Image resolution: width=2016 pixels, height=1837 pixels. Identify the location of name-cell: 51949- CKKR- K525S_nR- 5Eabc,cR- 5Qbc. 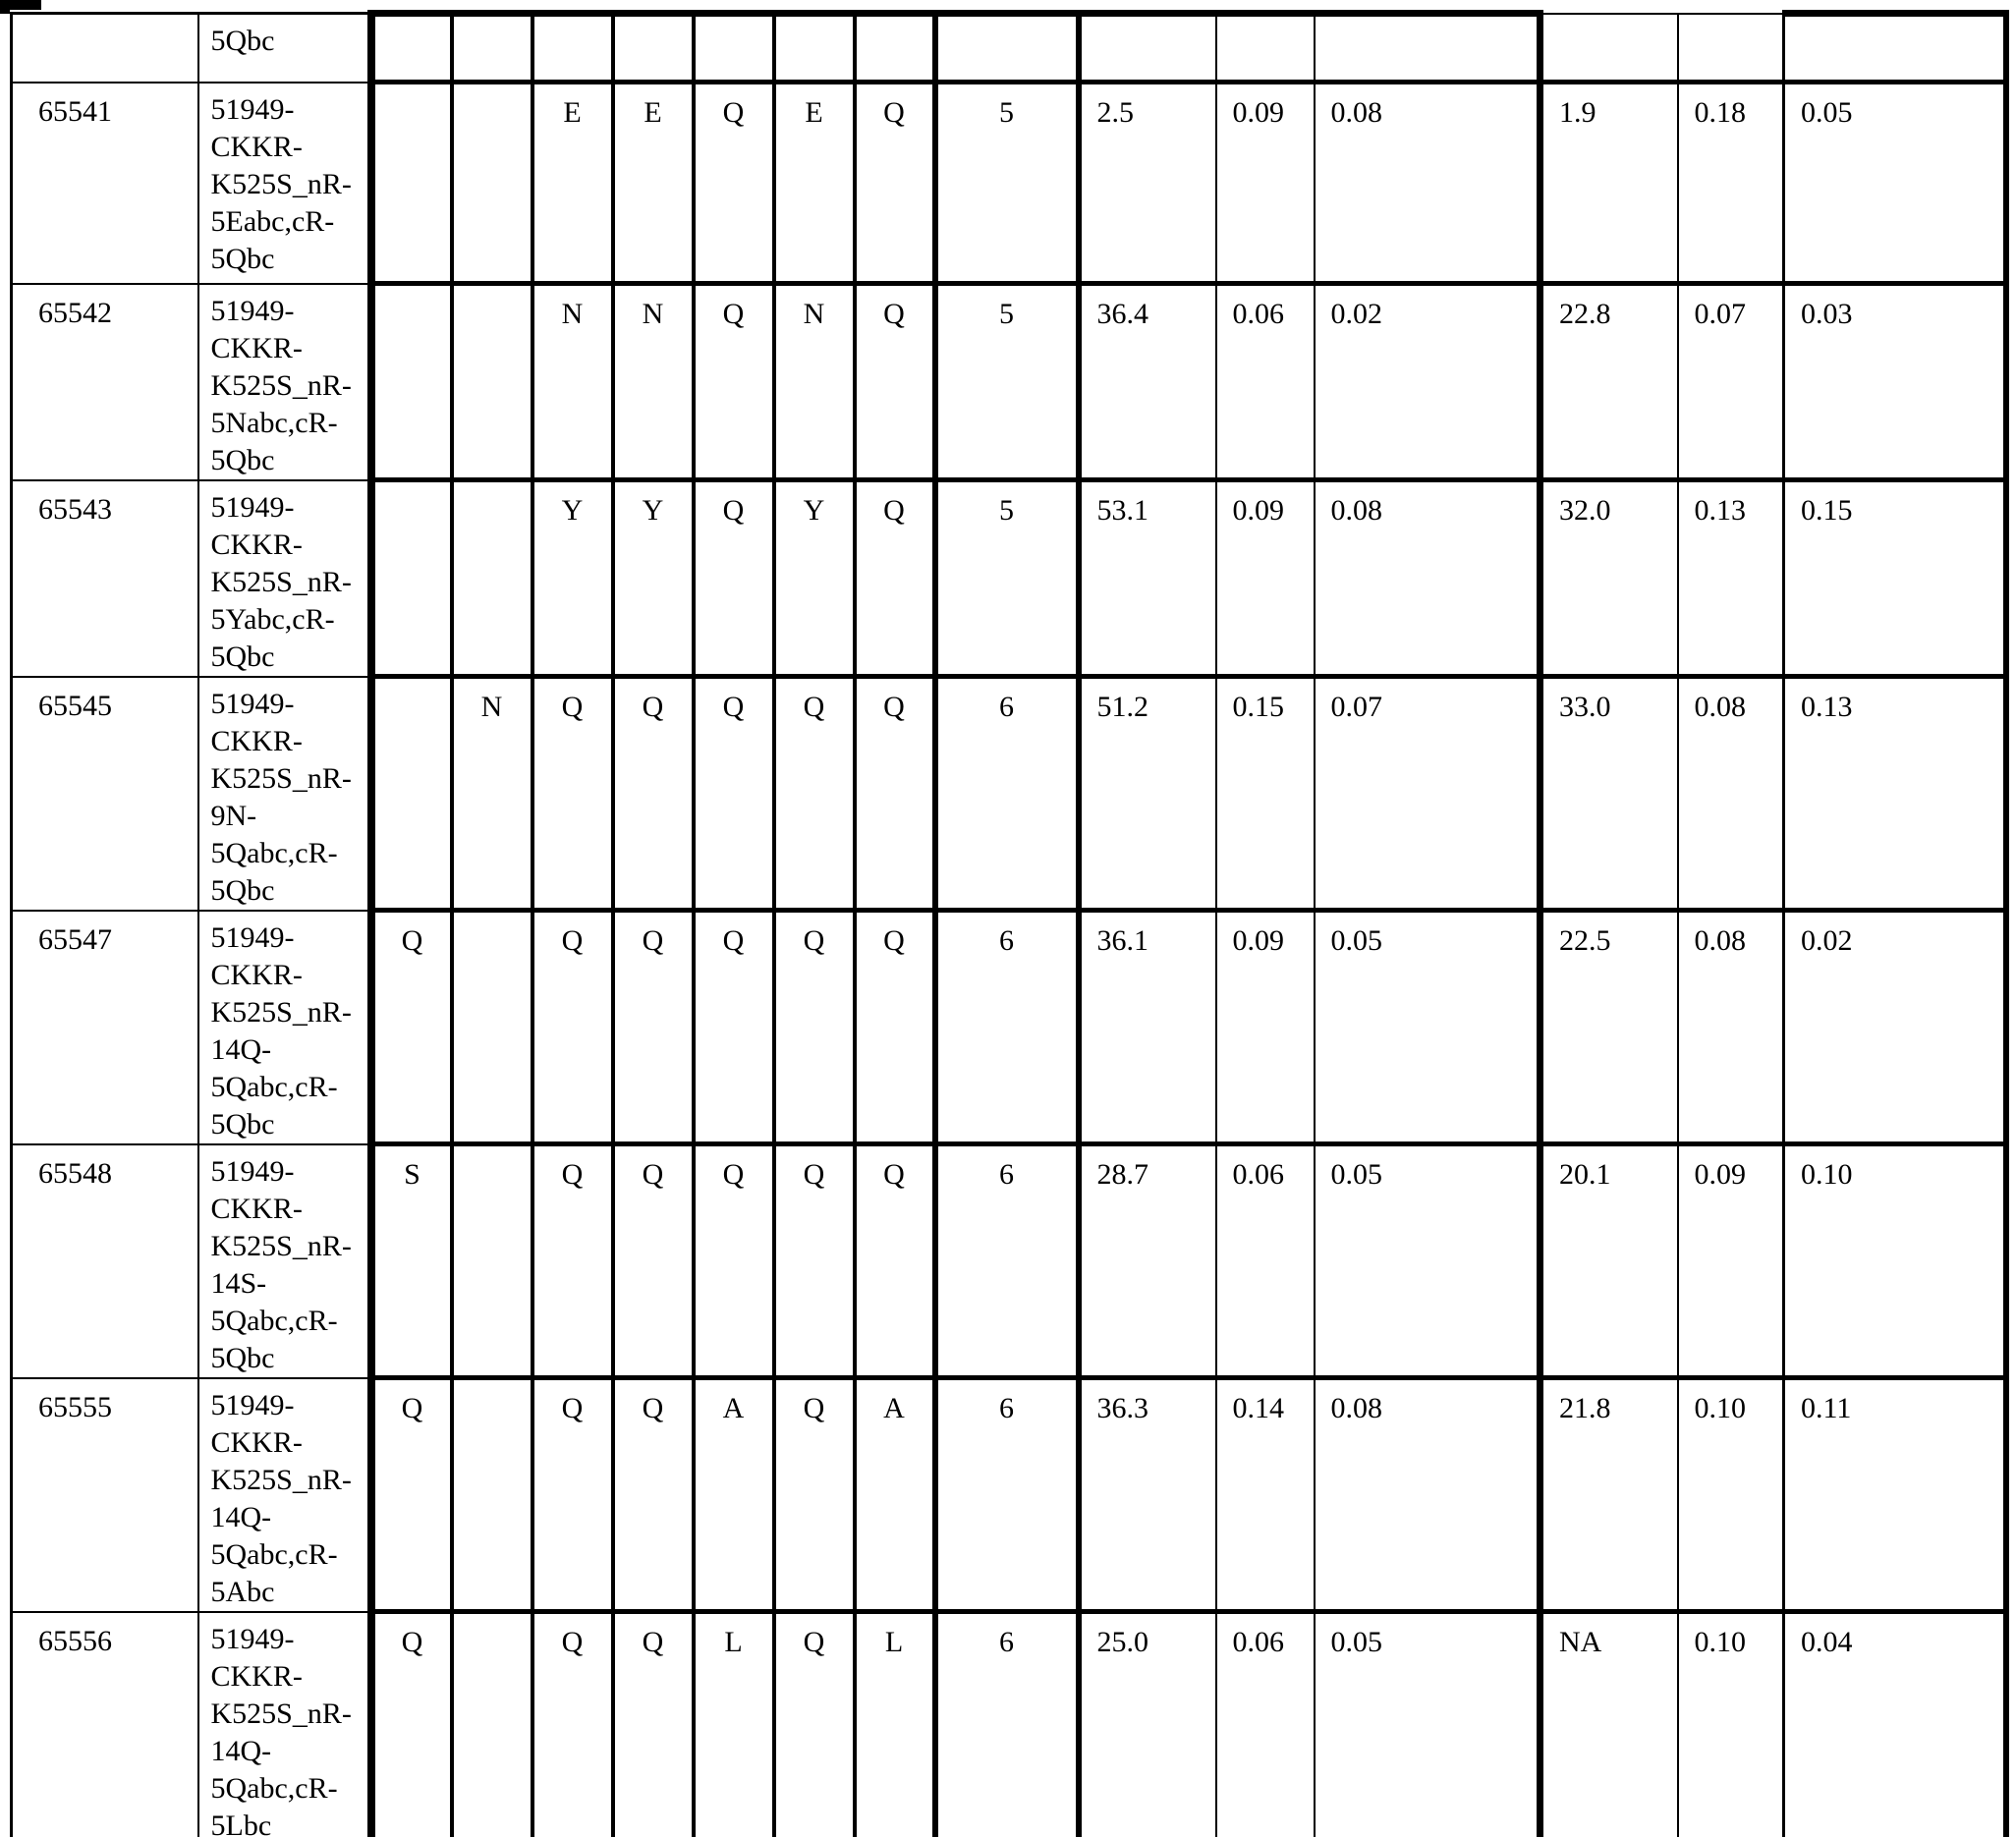
(283, 183).